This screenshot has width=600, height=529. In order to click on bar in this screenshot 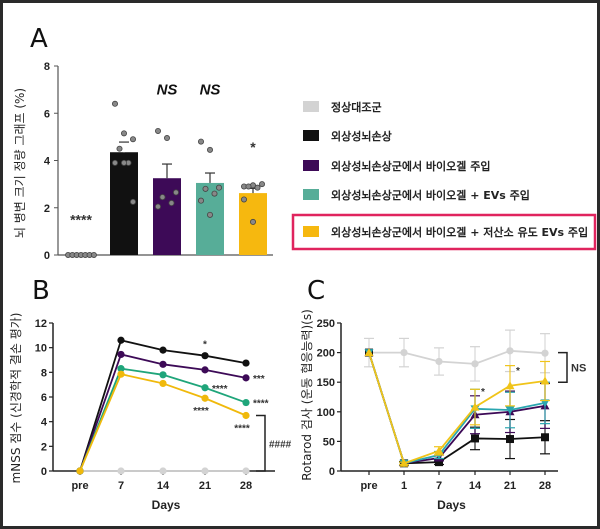, I will do `click(210, 218)`.